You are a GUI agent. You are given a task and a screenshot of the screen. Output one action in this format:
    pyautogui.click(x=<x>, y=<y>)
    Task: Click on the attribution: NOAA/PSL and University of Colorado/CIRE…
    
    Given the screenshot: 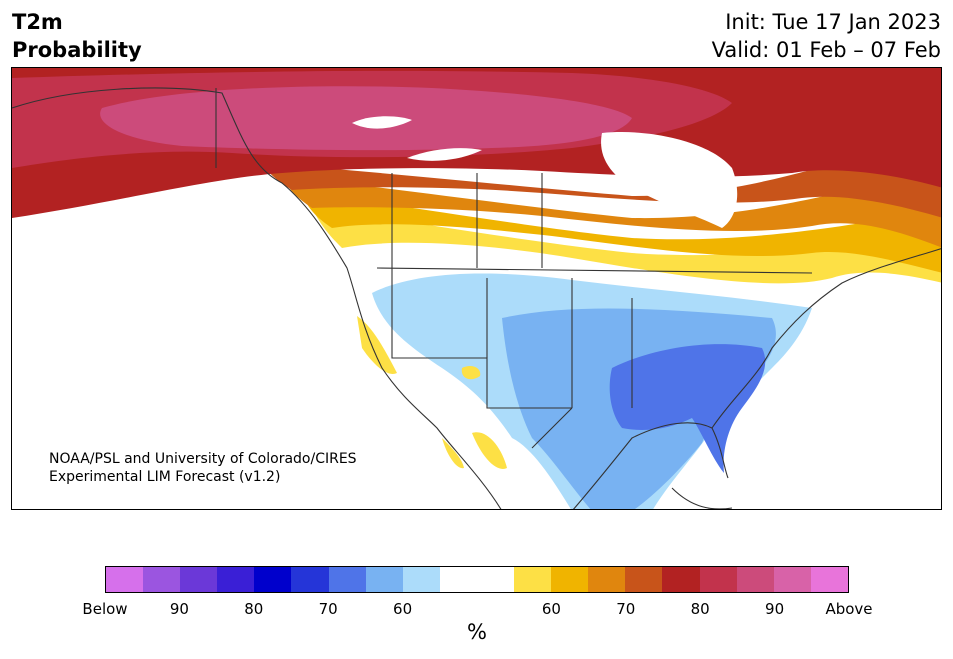 What is the action you would take?
    pyautogui.click(x=203, y=468)
    